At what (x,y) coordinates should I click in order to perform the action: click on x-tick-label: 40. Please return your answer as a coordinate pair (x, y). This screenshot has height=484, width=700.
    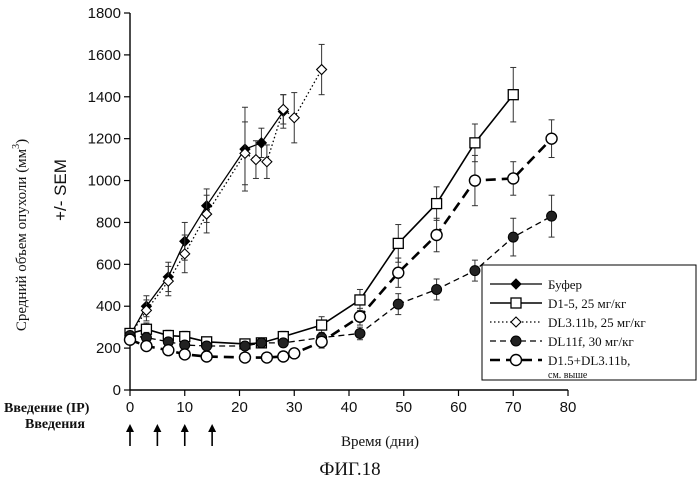
    Looking at the image, I should click on (349, 407).